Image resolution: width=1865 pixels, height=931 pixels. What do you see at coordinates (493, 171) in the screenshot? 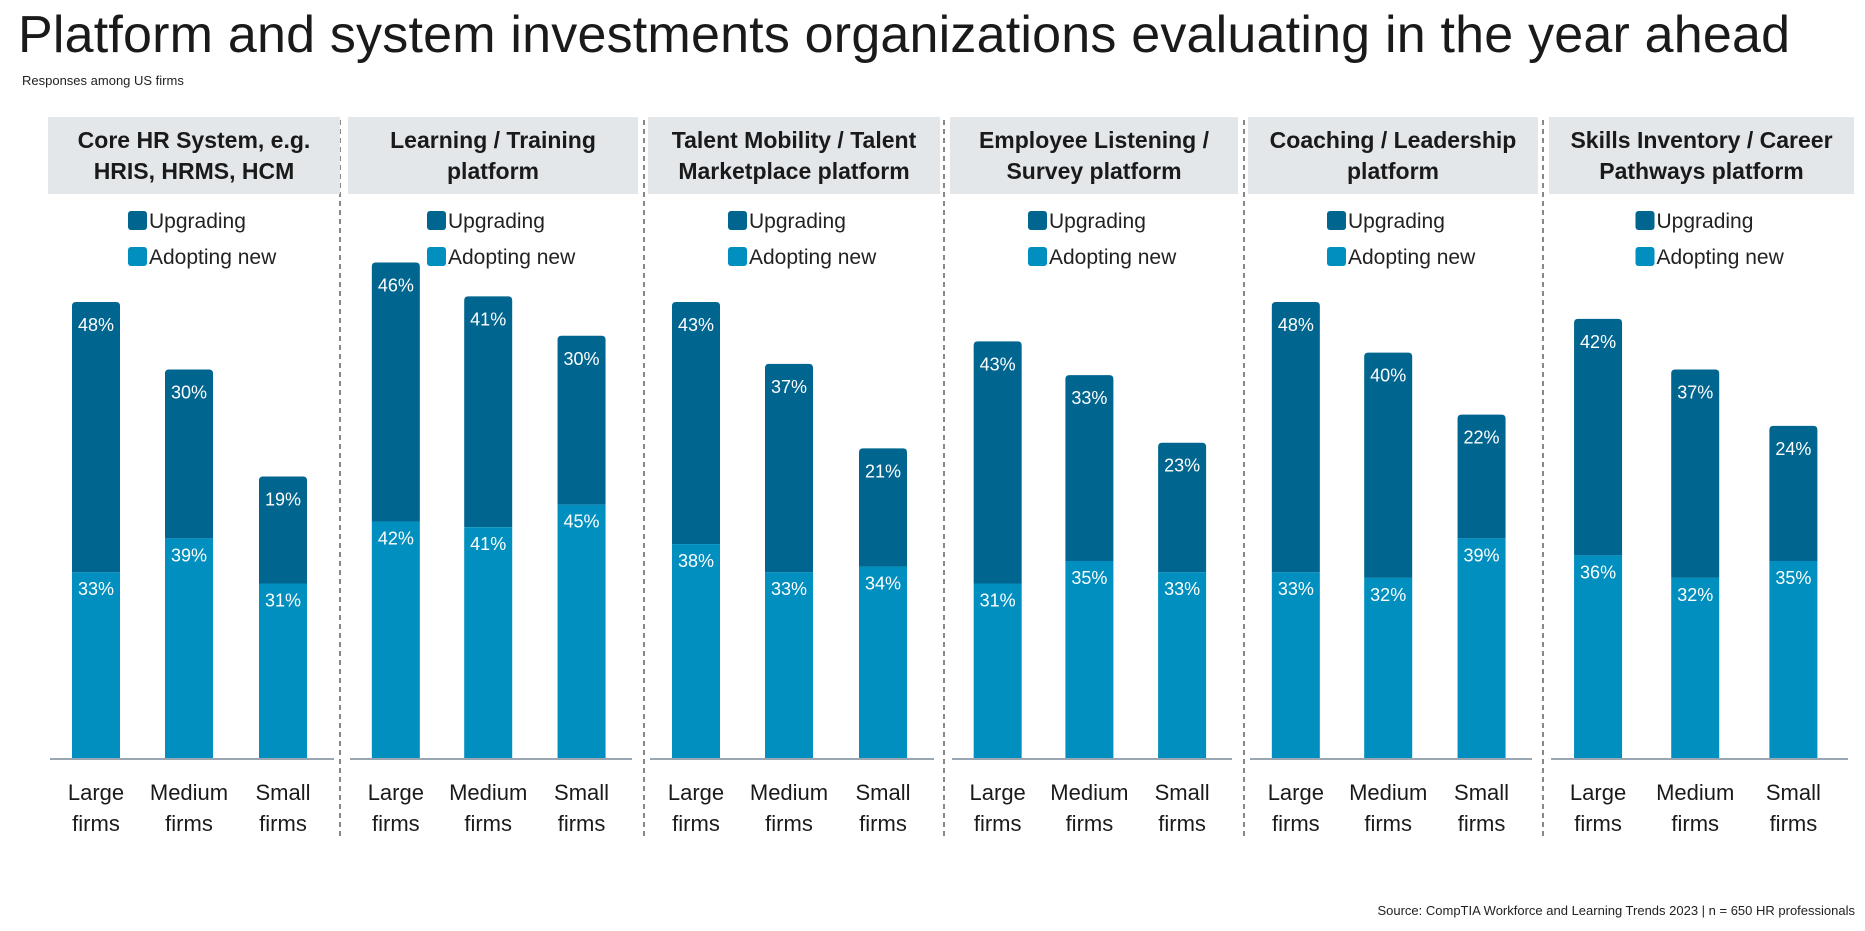
I see `panel-title-line: platform` at bounding box center [493, 171].